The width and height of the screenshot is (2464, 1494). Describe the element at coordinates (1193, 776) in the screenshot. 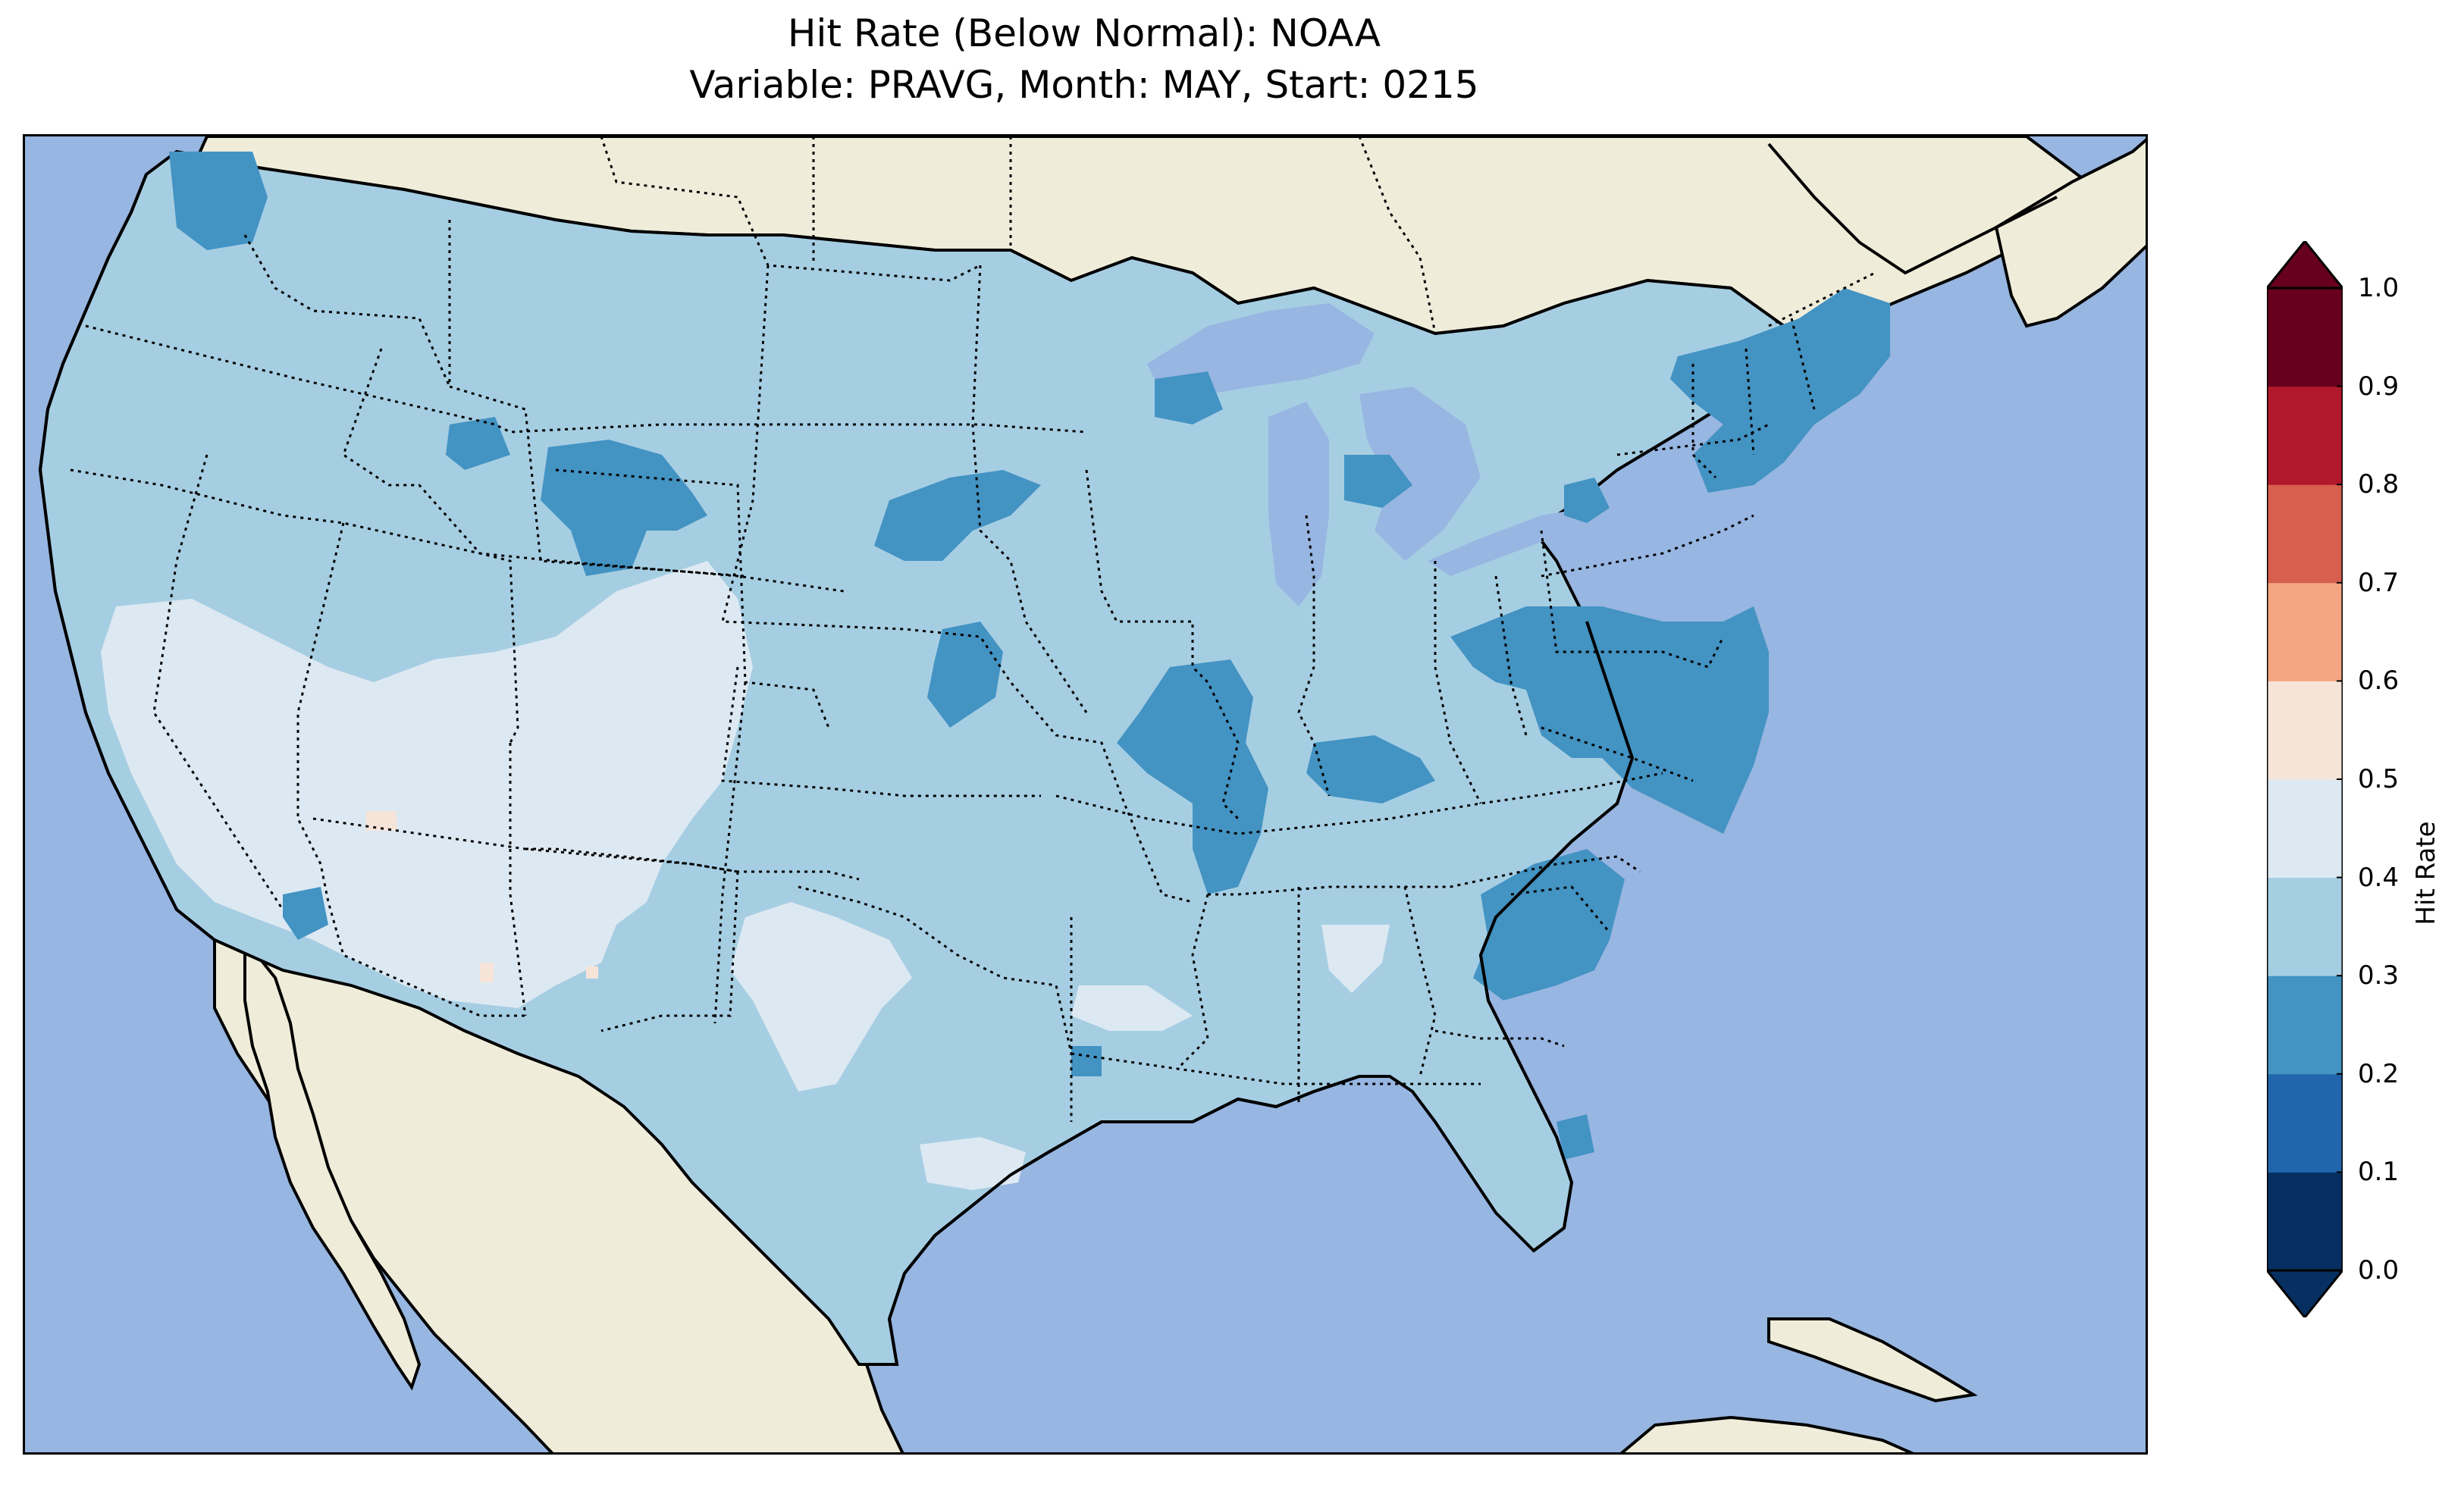

I see `region-missouri-dark` at that location.